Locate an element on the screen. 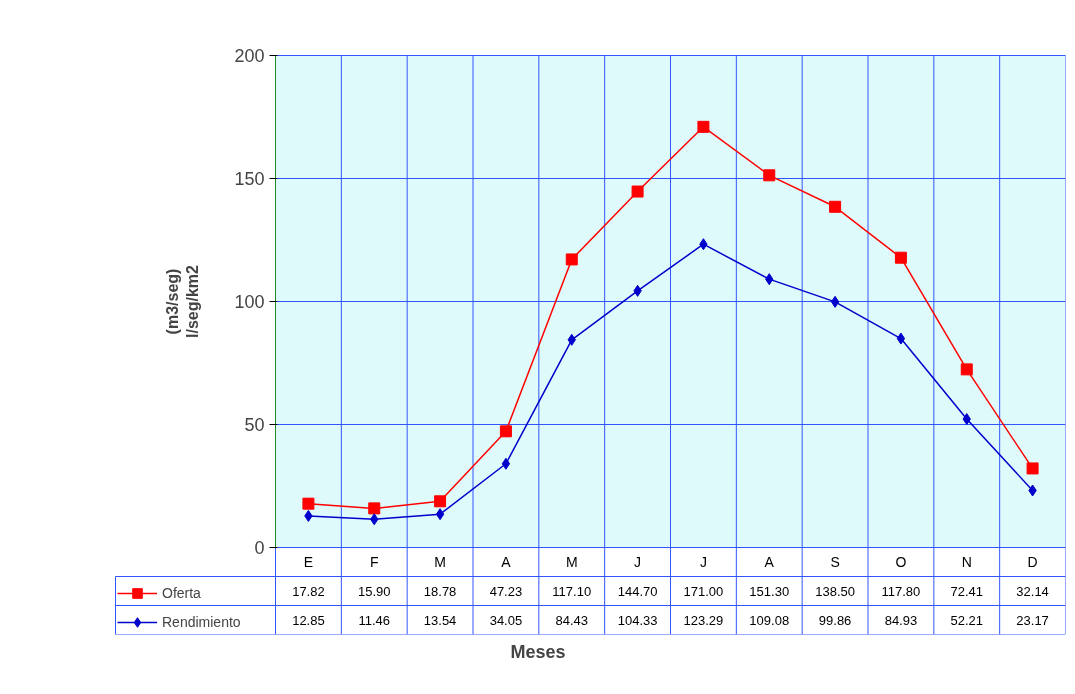 The image size is (1075, 694). x-tick-label: E is located at coordinates (308, 562).